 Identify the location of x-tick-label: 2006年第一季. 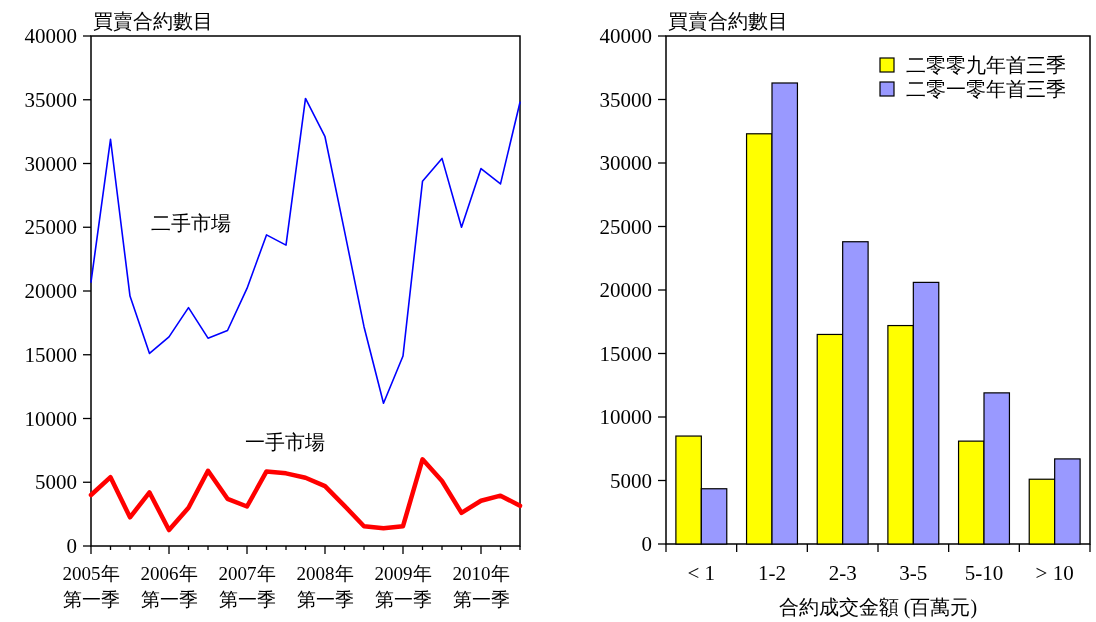
(169, 586).